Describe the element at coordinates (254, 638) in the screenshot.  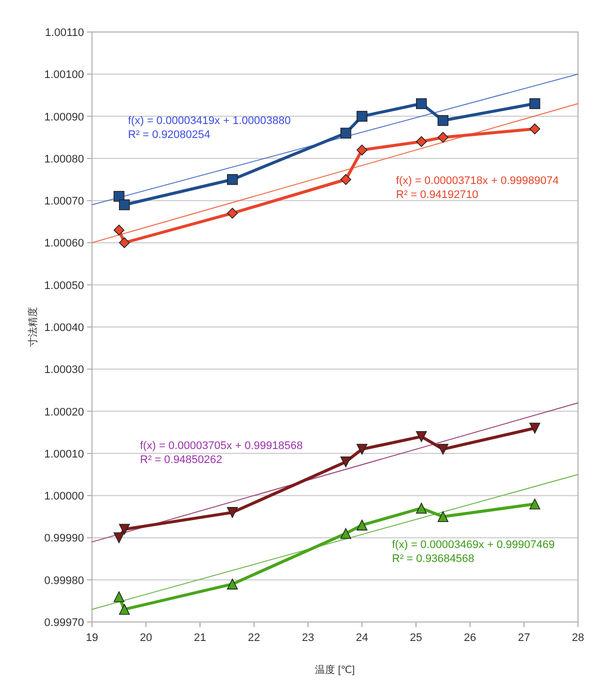
I see `x-tick-label: 22` at that location.